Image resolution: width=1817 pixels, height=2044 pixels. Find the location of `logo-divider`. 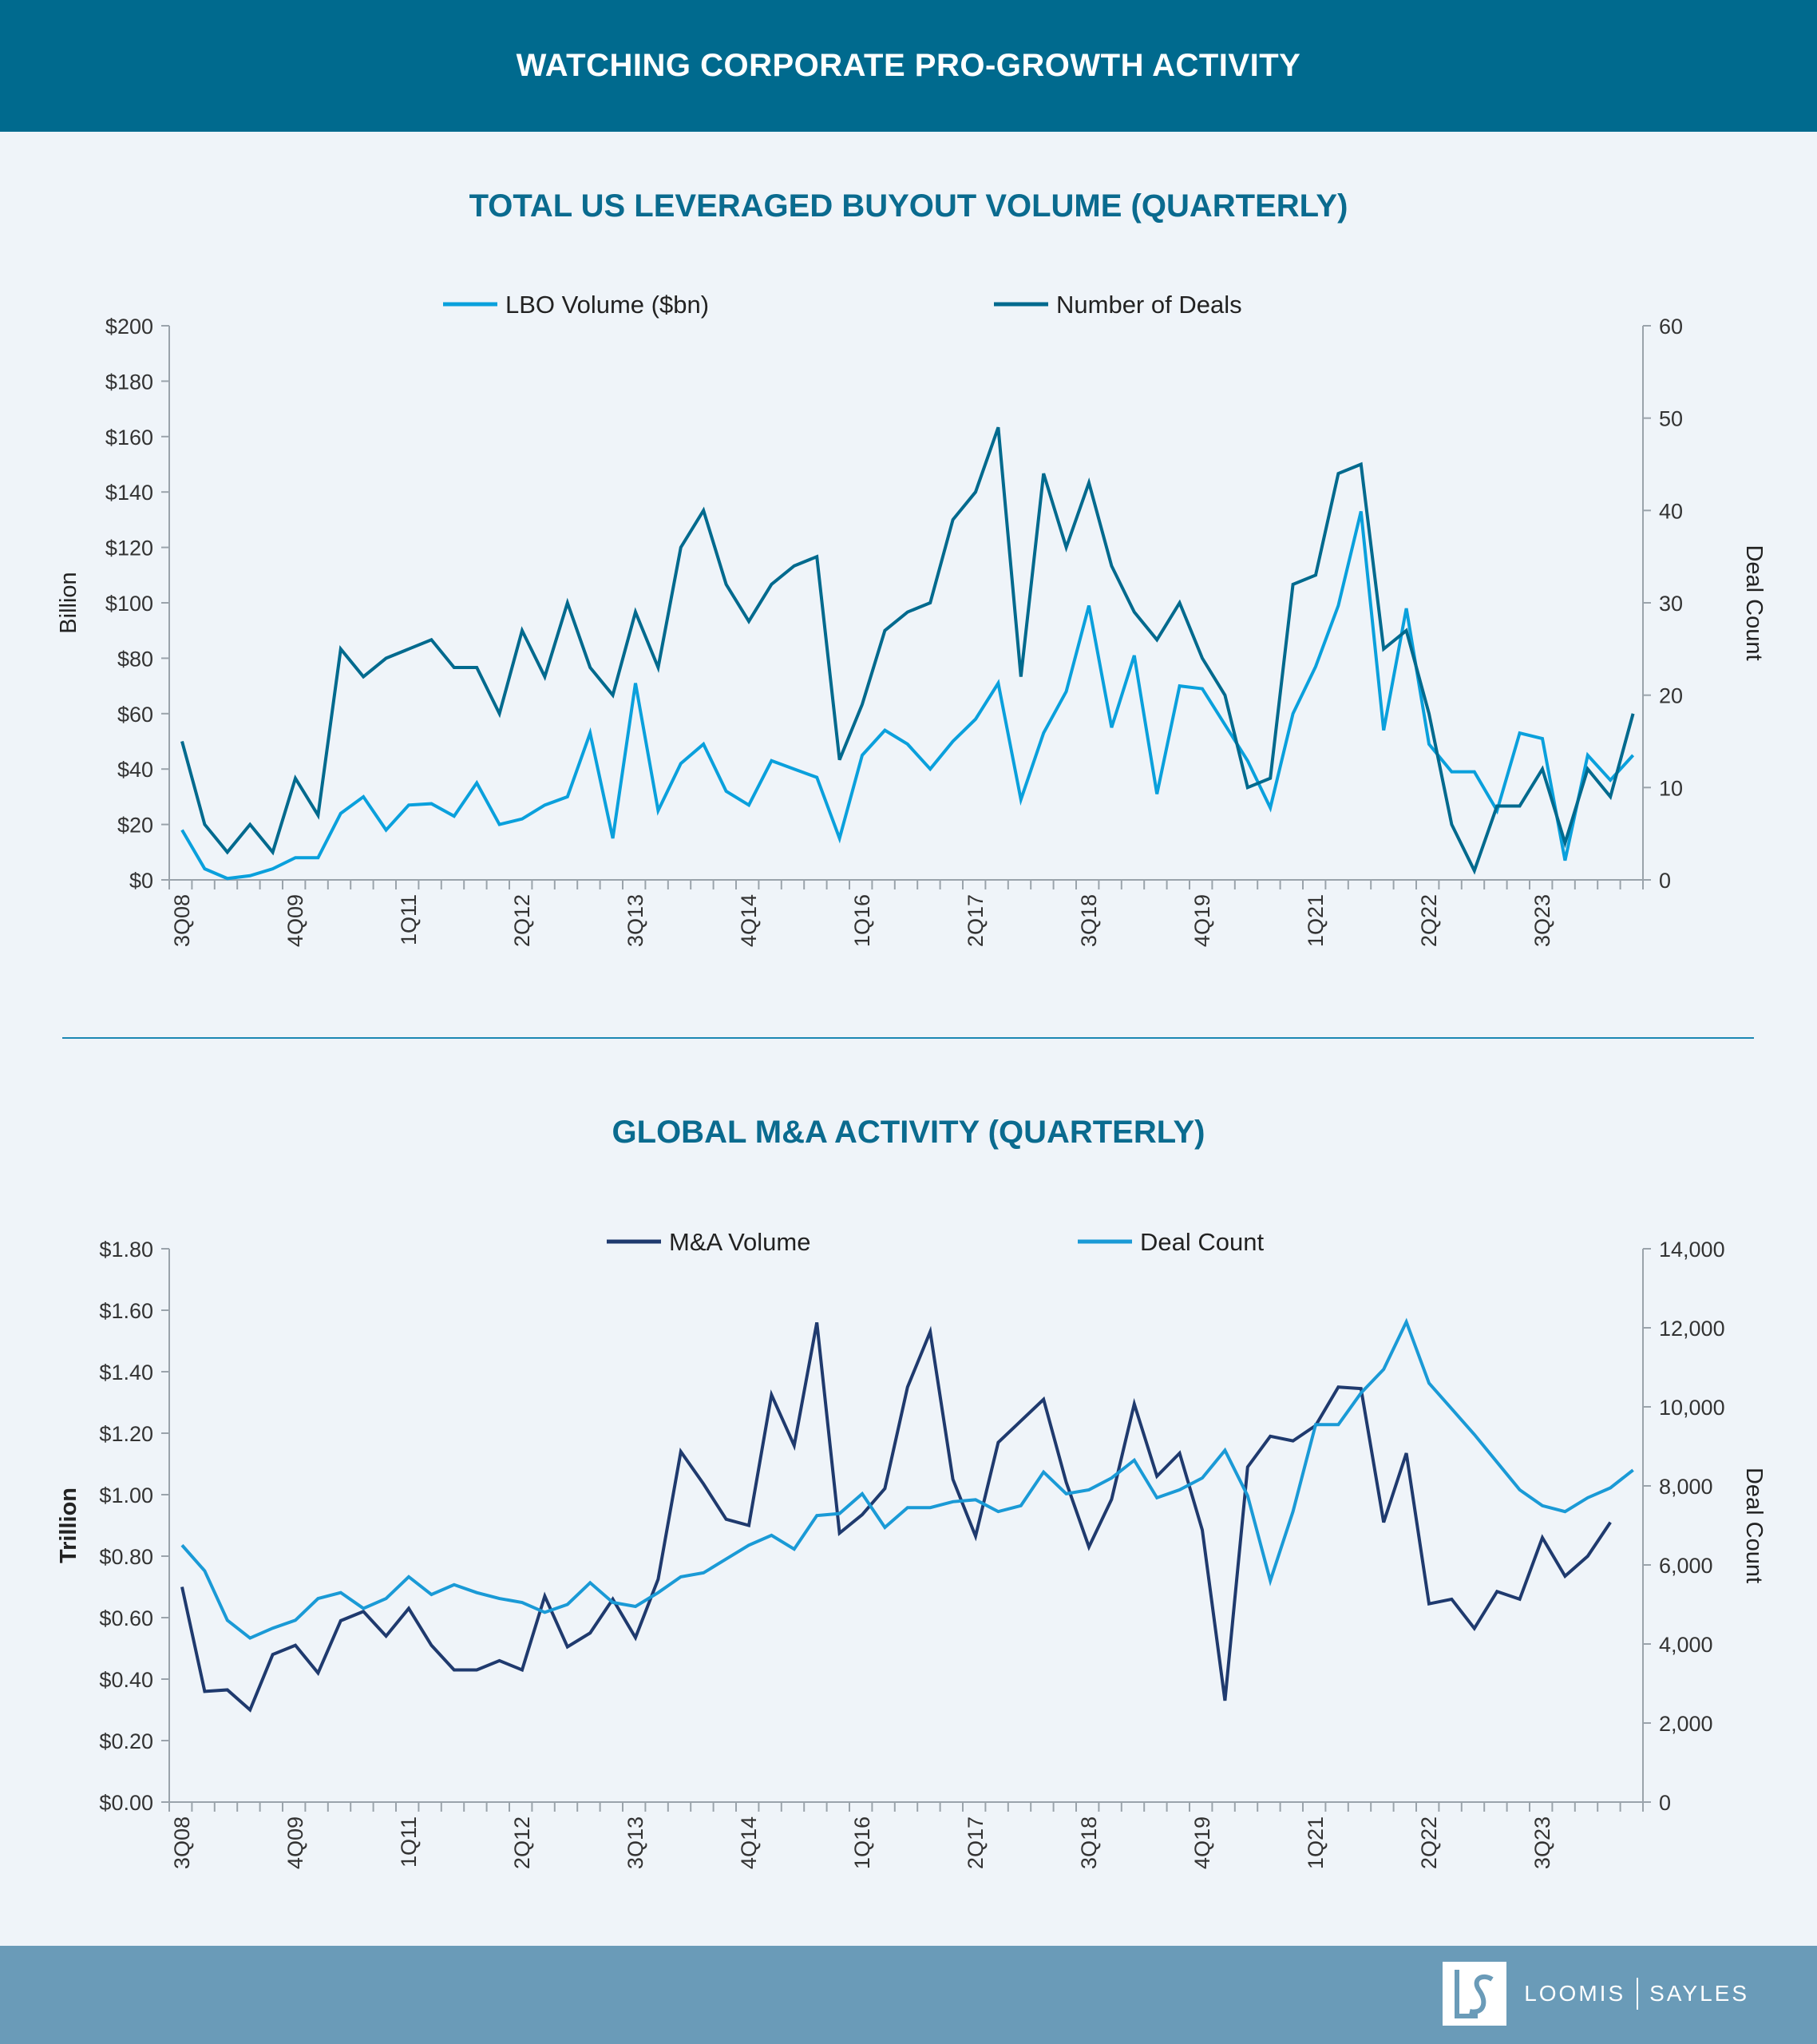

logo-divider is located at coordinates (1638, 1994).